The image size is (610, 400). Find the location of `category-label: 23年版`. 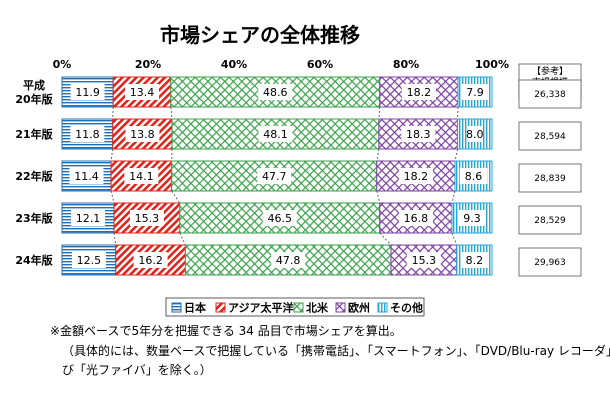

category-label: 23年版 is located at coordinates (33, 218).